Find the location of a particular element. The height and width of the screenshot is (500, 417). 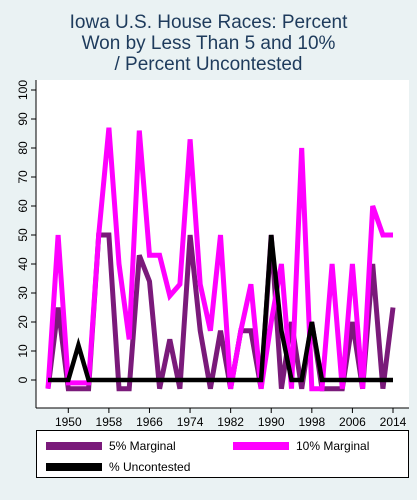

x-tick-label: 2014 is located at coordinates (393, 422).